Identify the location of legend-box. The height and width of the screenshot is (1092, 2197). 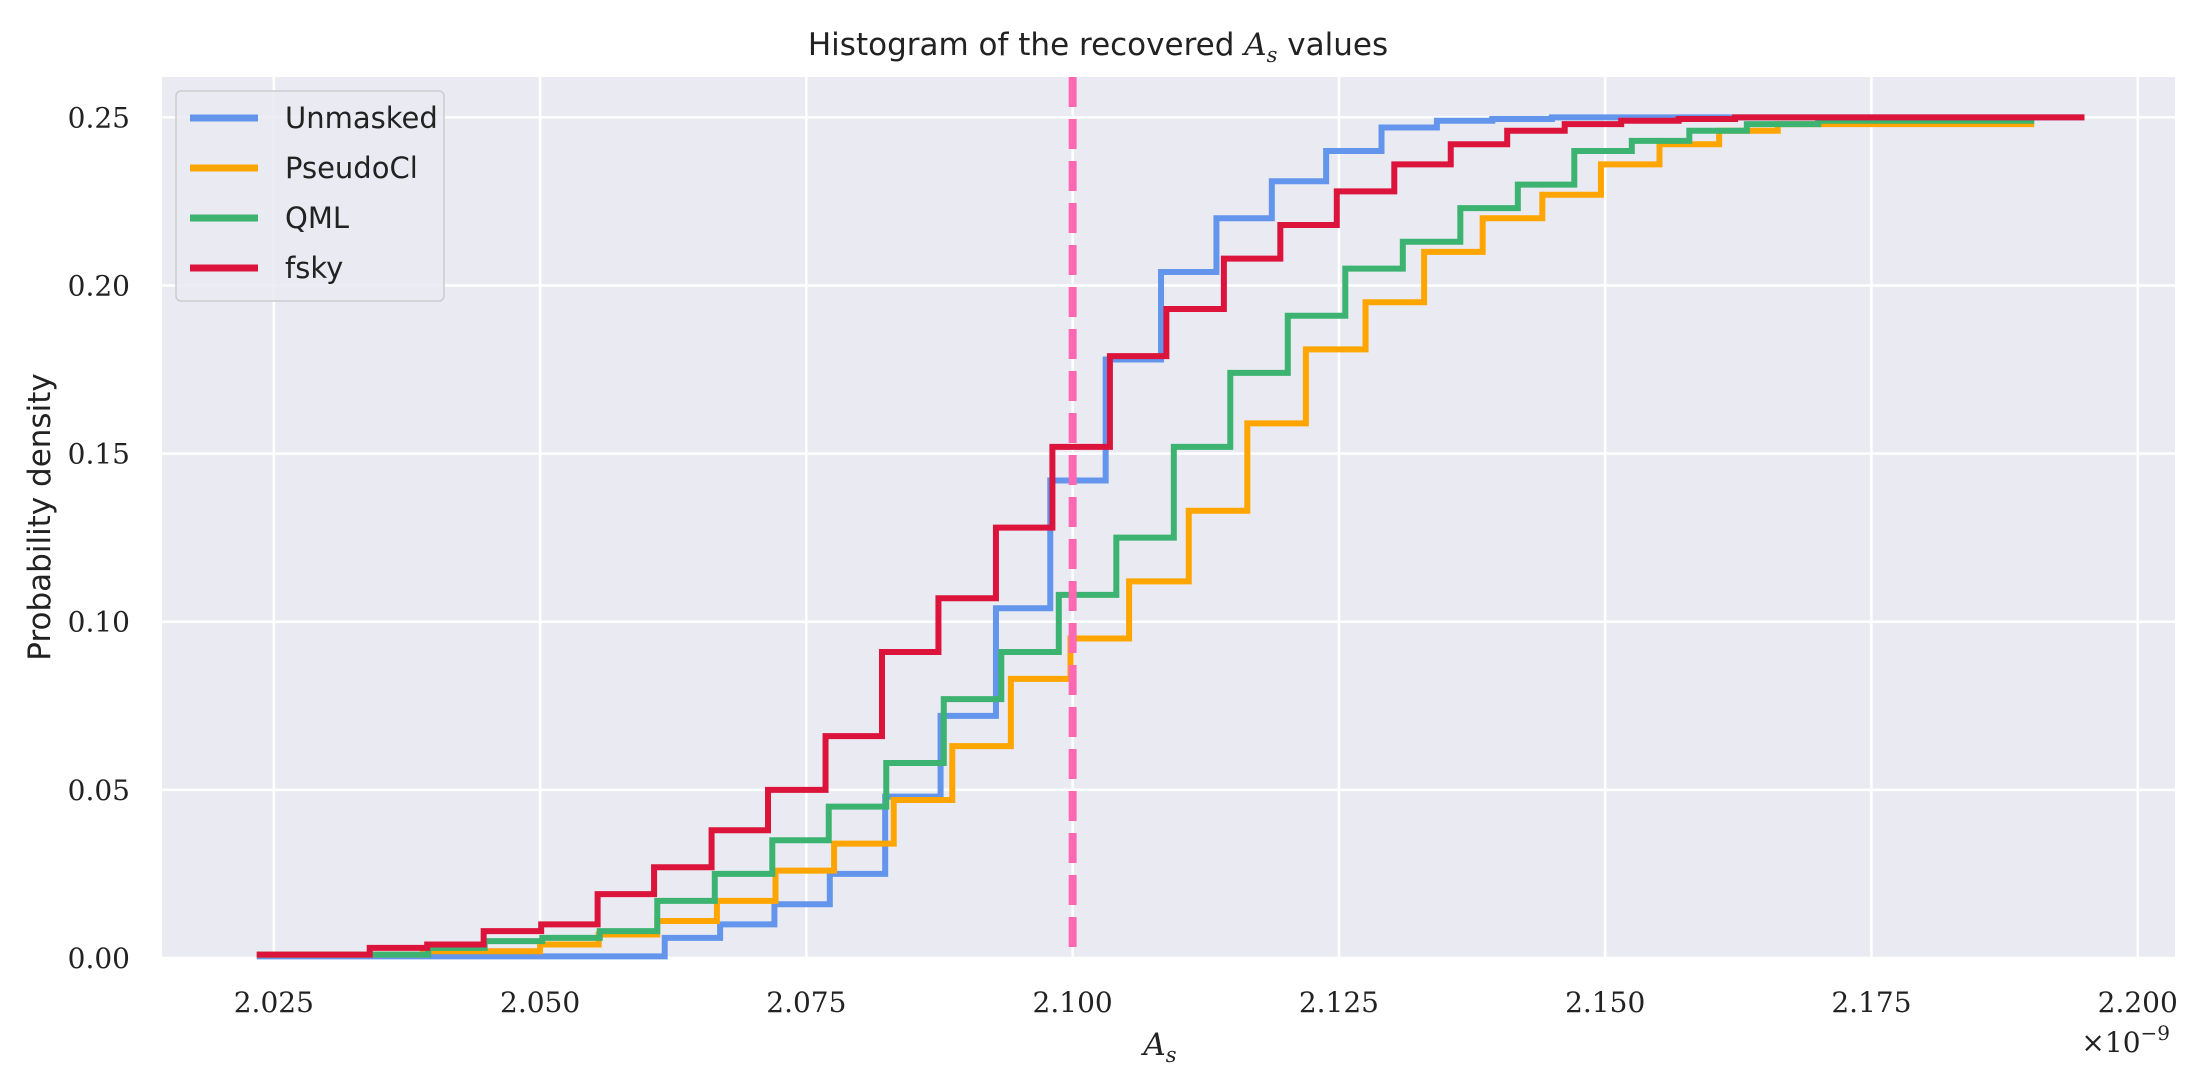
(310, 196).